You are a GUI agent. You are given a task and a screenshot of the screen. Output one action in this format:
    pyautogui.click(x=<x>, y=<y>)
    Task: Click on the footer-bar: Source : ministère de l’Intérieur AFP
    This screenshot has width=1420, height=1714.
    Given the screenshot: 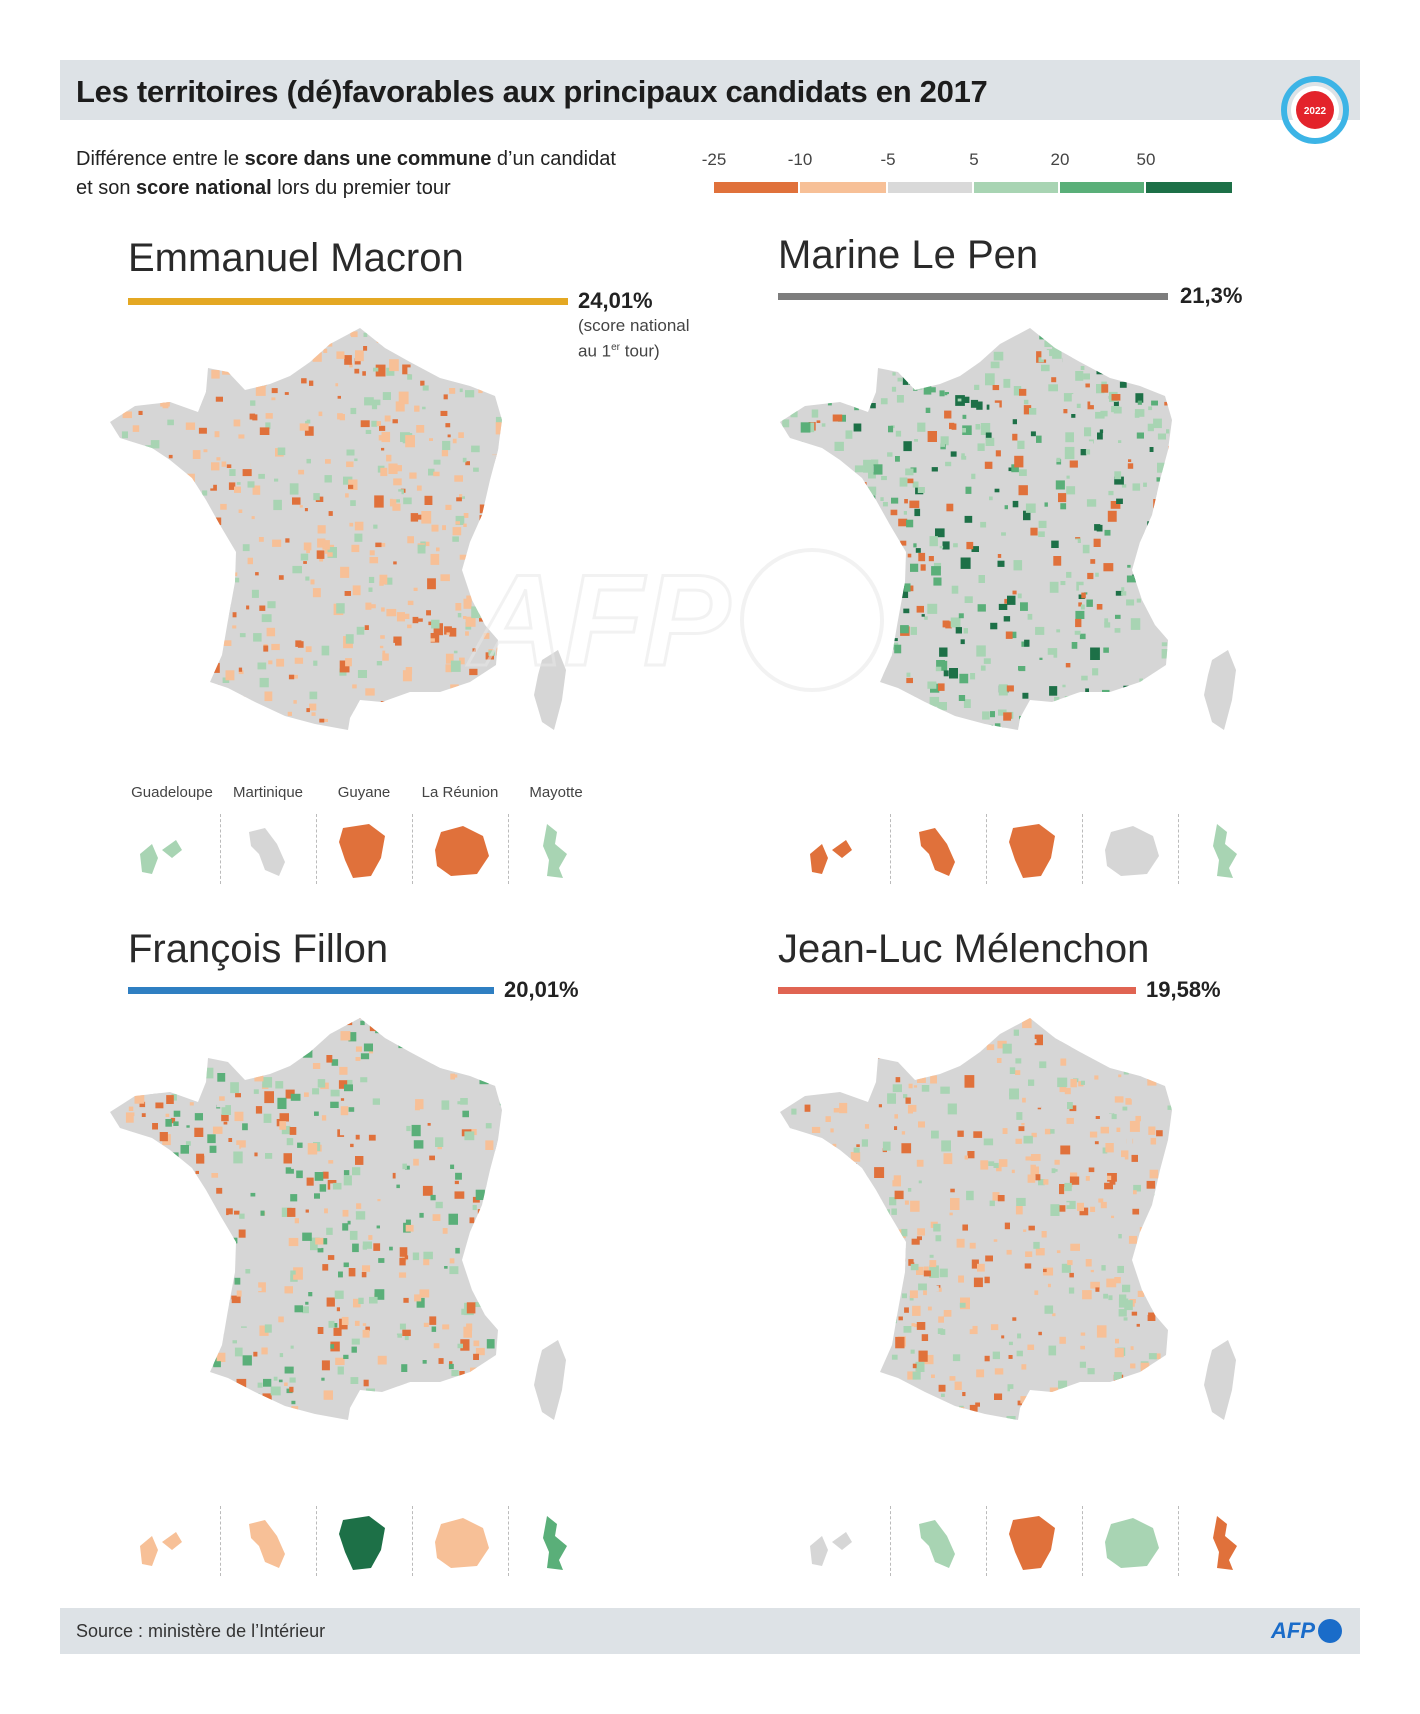 What is the action you would take?
    pyautogui.click(x=710, y=1631)
    